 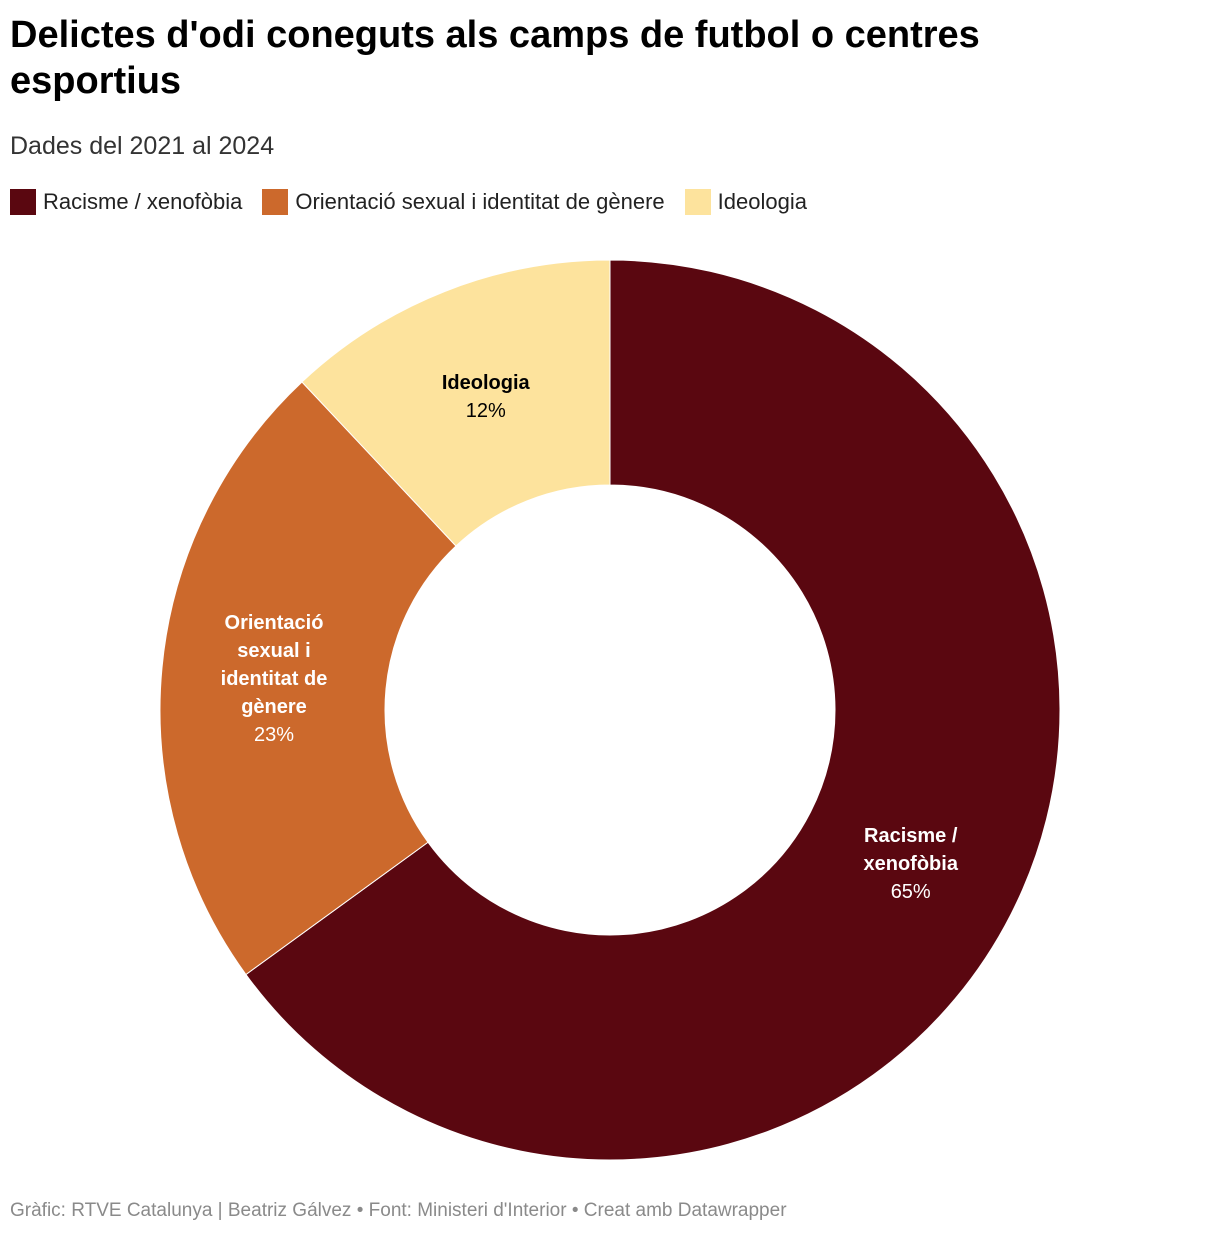 What do you see at coordinates (486, 411) in the screenshot?
I see `slice-value-ideologia: 12%` at bounding box center [486, 411].